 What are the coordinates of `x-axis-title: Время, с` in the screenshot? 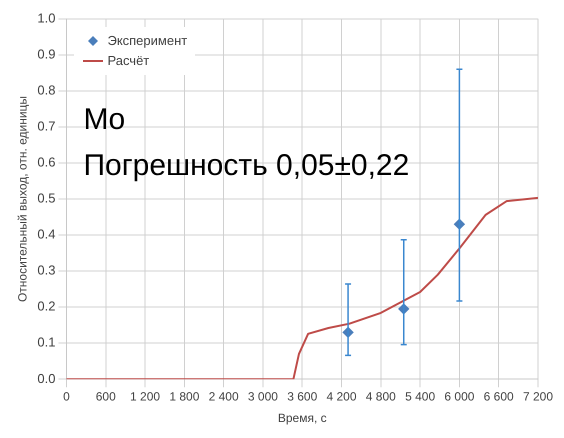 It's located at (302, 418).